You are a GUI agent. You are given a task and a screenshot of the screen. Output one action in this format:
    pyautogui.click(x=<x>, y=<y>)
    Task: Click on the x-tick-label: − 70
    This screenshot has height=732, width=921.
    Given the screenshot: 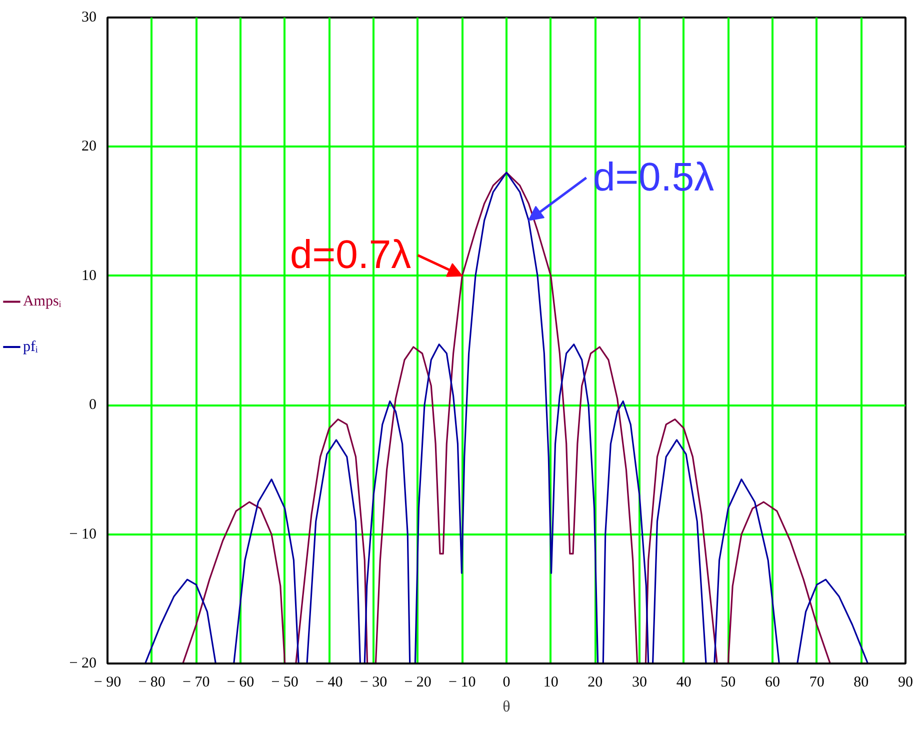 What is the action you would take?
    pyautogui.click(x=196, y=682)
    